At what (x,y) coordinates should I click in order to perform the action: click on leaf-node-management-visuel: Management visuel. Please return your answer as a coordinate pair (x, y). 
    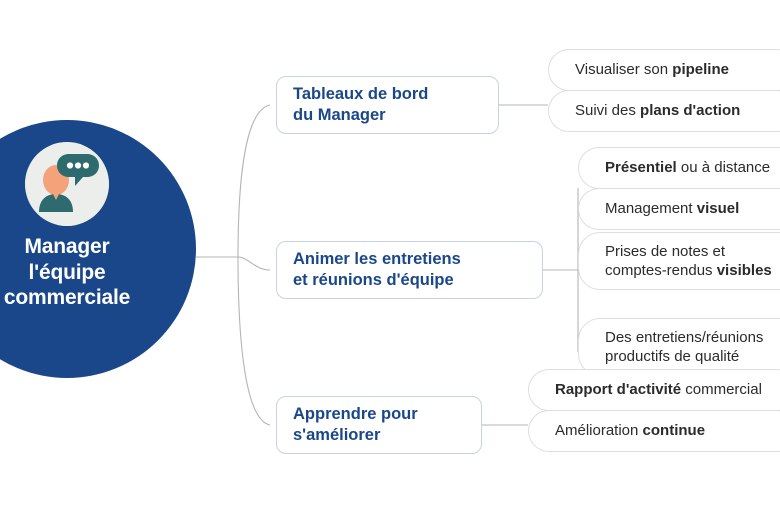
    Looking at the image, I should click on (679, 209).